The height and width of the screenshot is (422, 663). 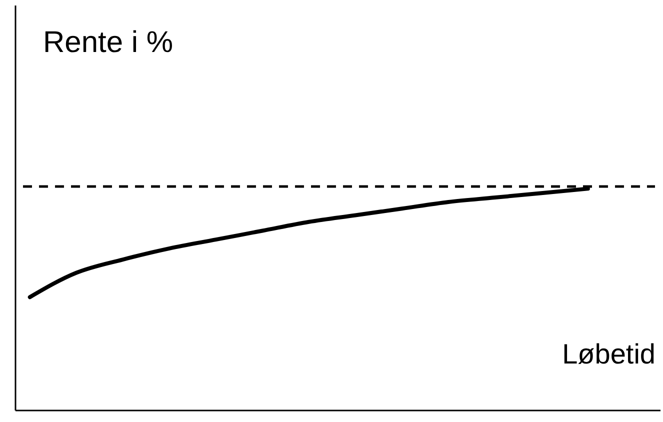 What do you see at coordinates (108, 42) in the screenshot?
I see `y-axis-title: Rente i %` at bounding box center [108, 42].